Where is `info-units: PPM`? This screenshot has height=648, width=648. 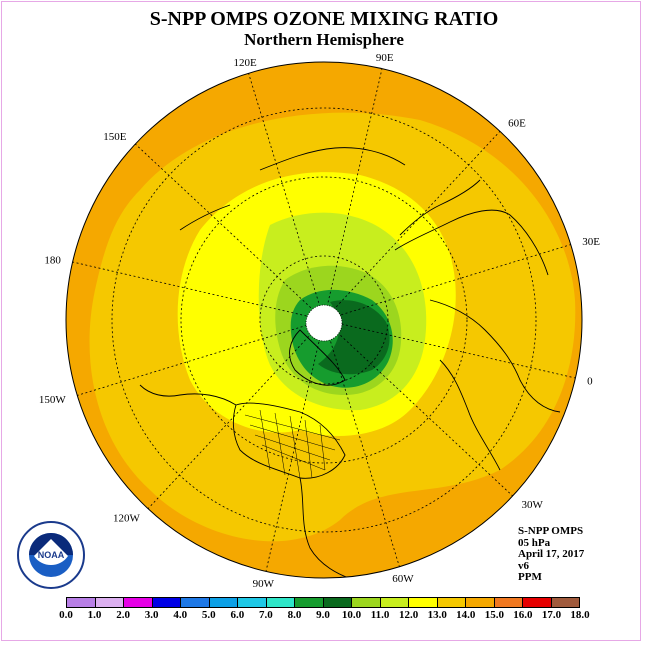
info-units: PPM is located at coordinates (530, 577).